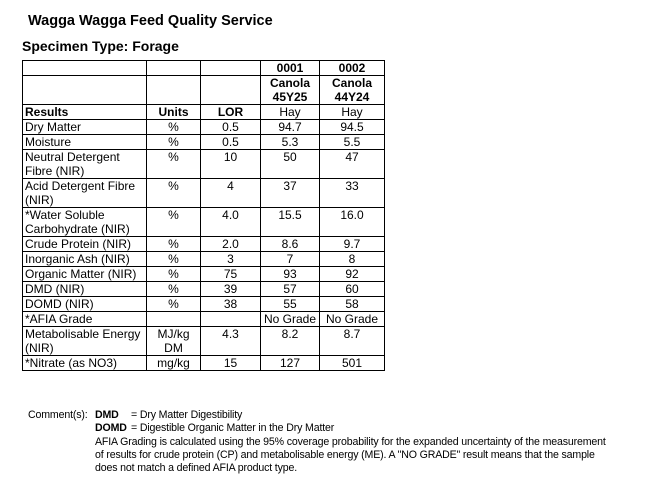 The image size is (660, 483). I want to click on sample-desc: Canola 45Y25, so click(290, 90).